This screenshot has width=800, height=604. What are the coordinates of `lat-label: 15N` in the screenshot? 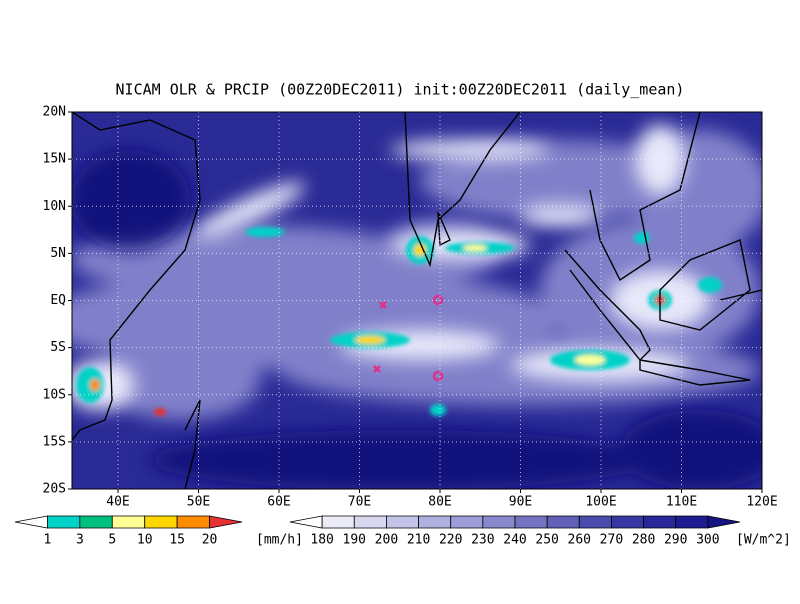 It's located at (54, 159).